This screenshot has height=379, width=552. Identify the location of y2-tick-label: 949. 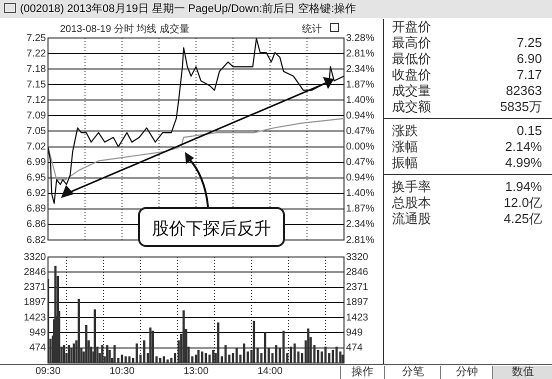
(355, 332).